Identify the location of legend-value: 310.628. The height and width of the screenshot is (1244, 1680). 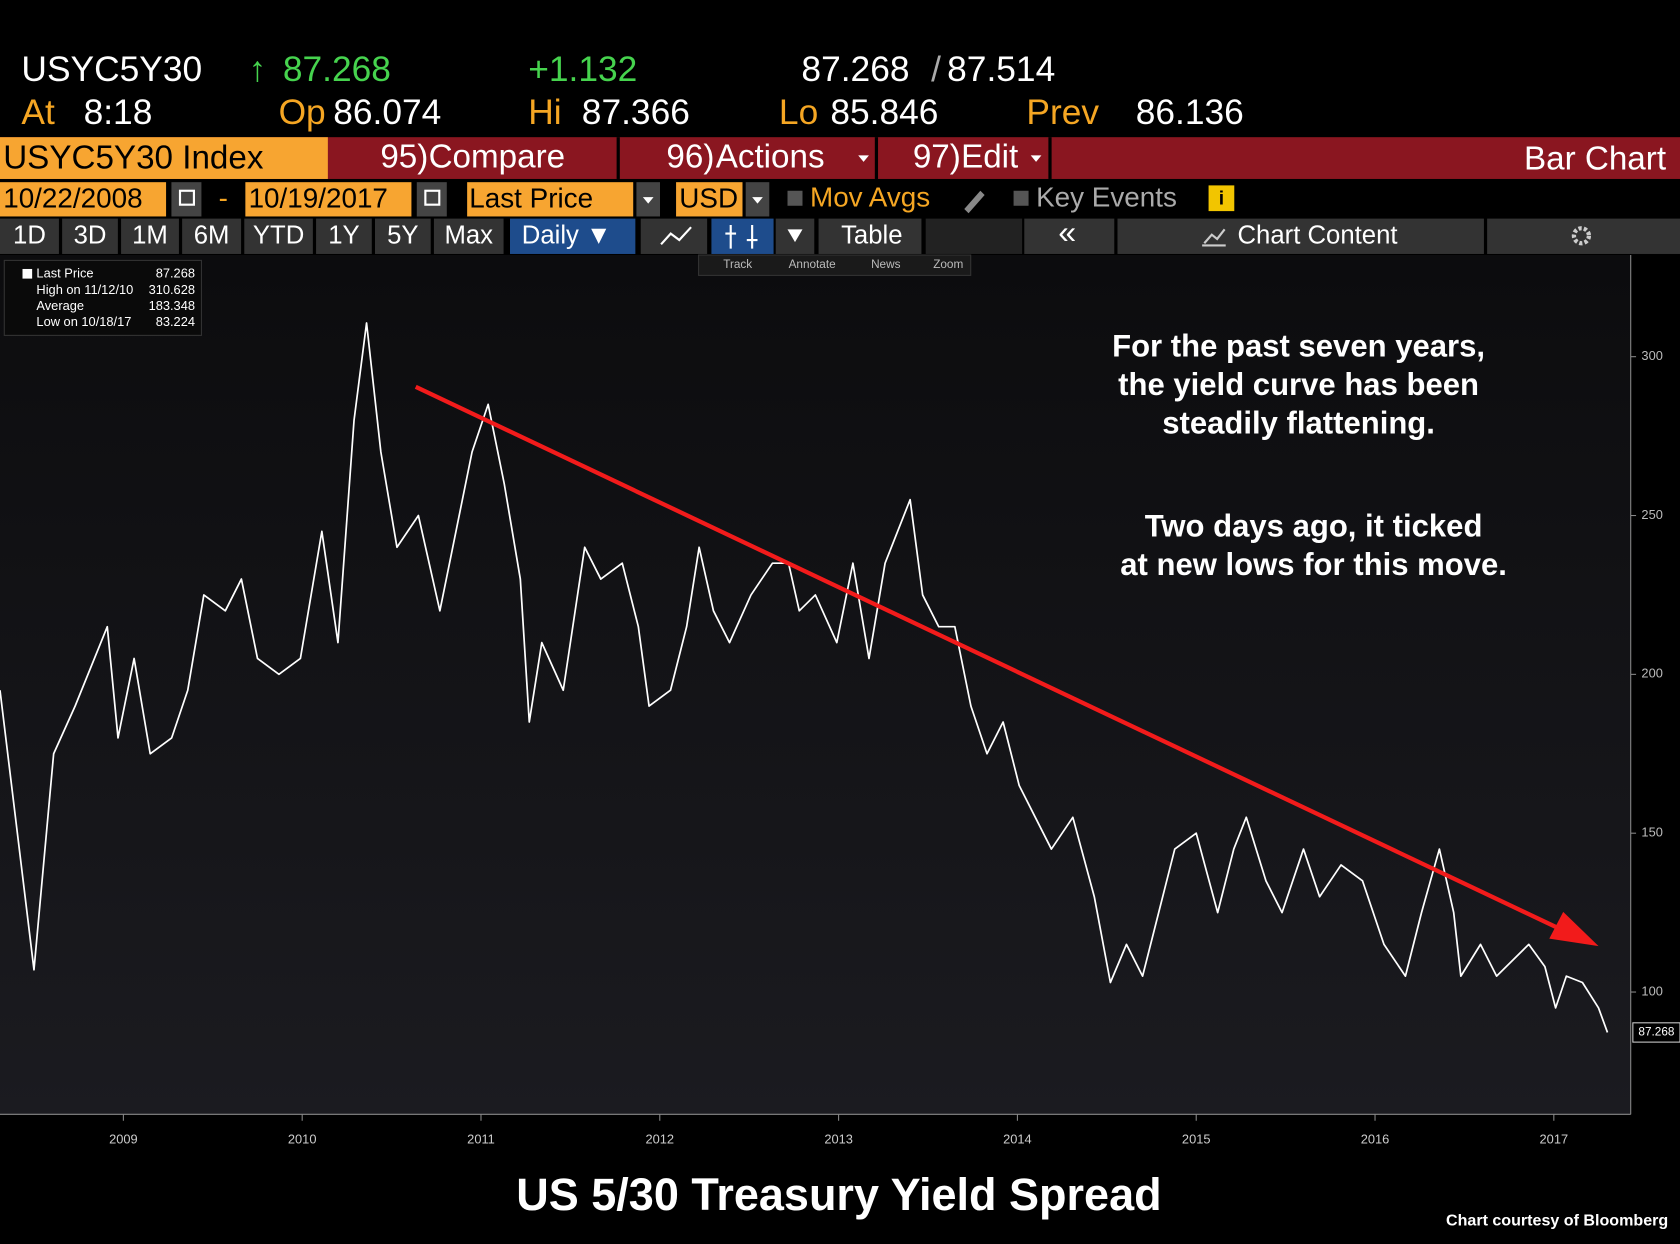
(172, 289).